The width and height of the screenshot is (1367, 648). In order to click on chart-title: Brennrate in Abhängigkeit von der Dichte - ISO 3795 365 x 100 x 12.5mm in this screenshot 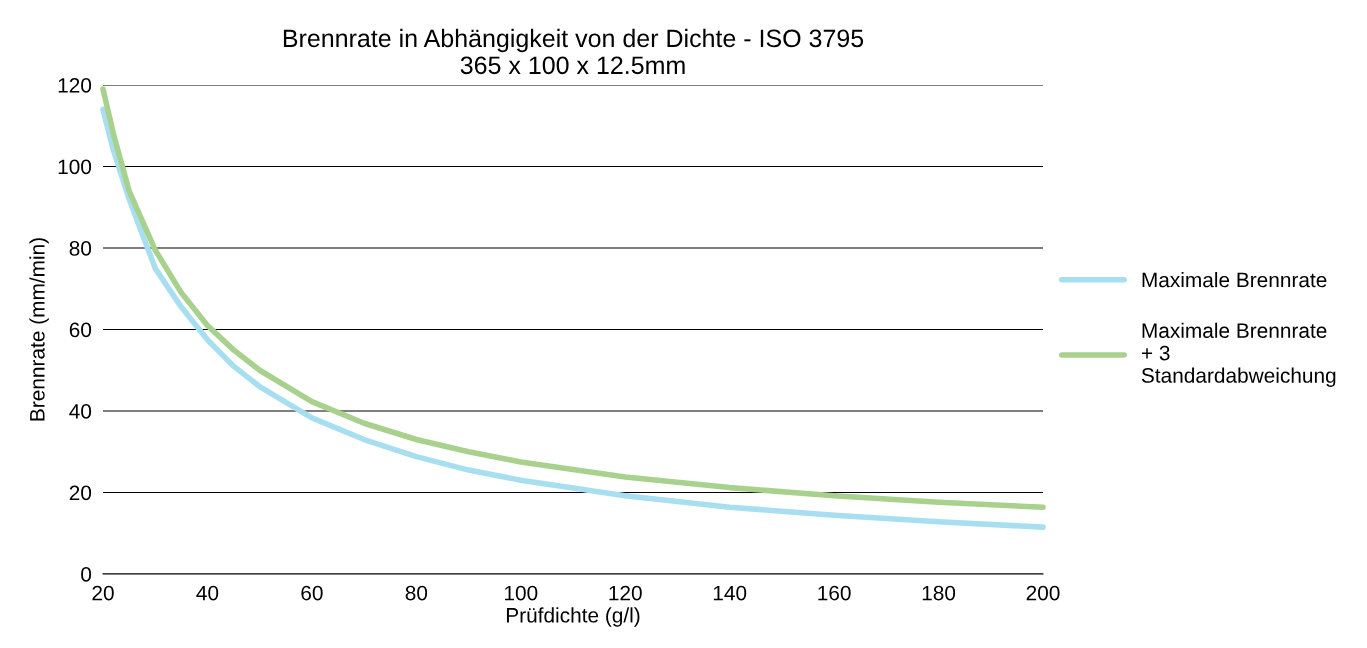, I will do `click(573, 51)`.